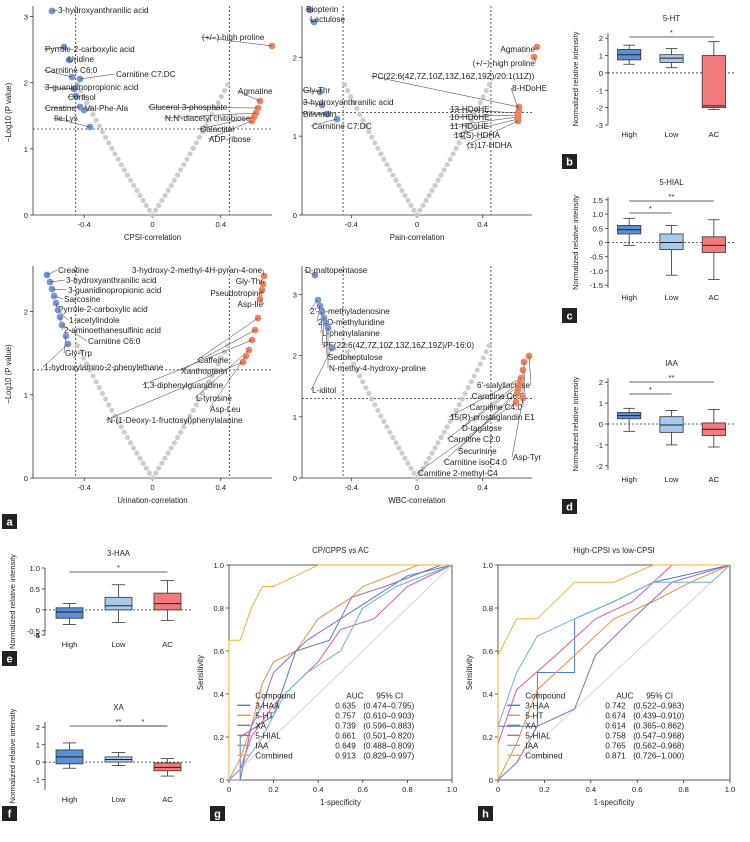 The height and width of the screenshot is (842, 750). Describe the element at coordinates (388, 725) in the screenshot. I see `legend-ci: (0.596–0.883)` at that location.